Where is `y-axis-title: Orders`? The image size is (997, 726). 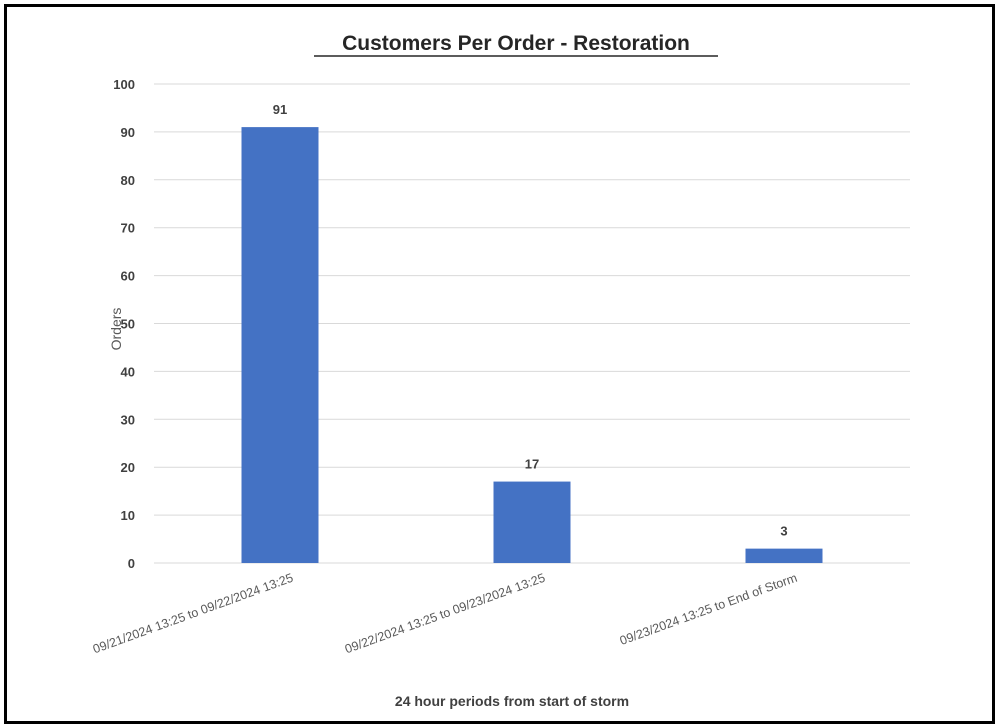
y-axis-title: Orders is located at coordinates (116, 329).